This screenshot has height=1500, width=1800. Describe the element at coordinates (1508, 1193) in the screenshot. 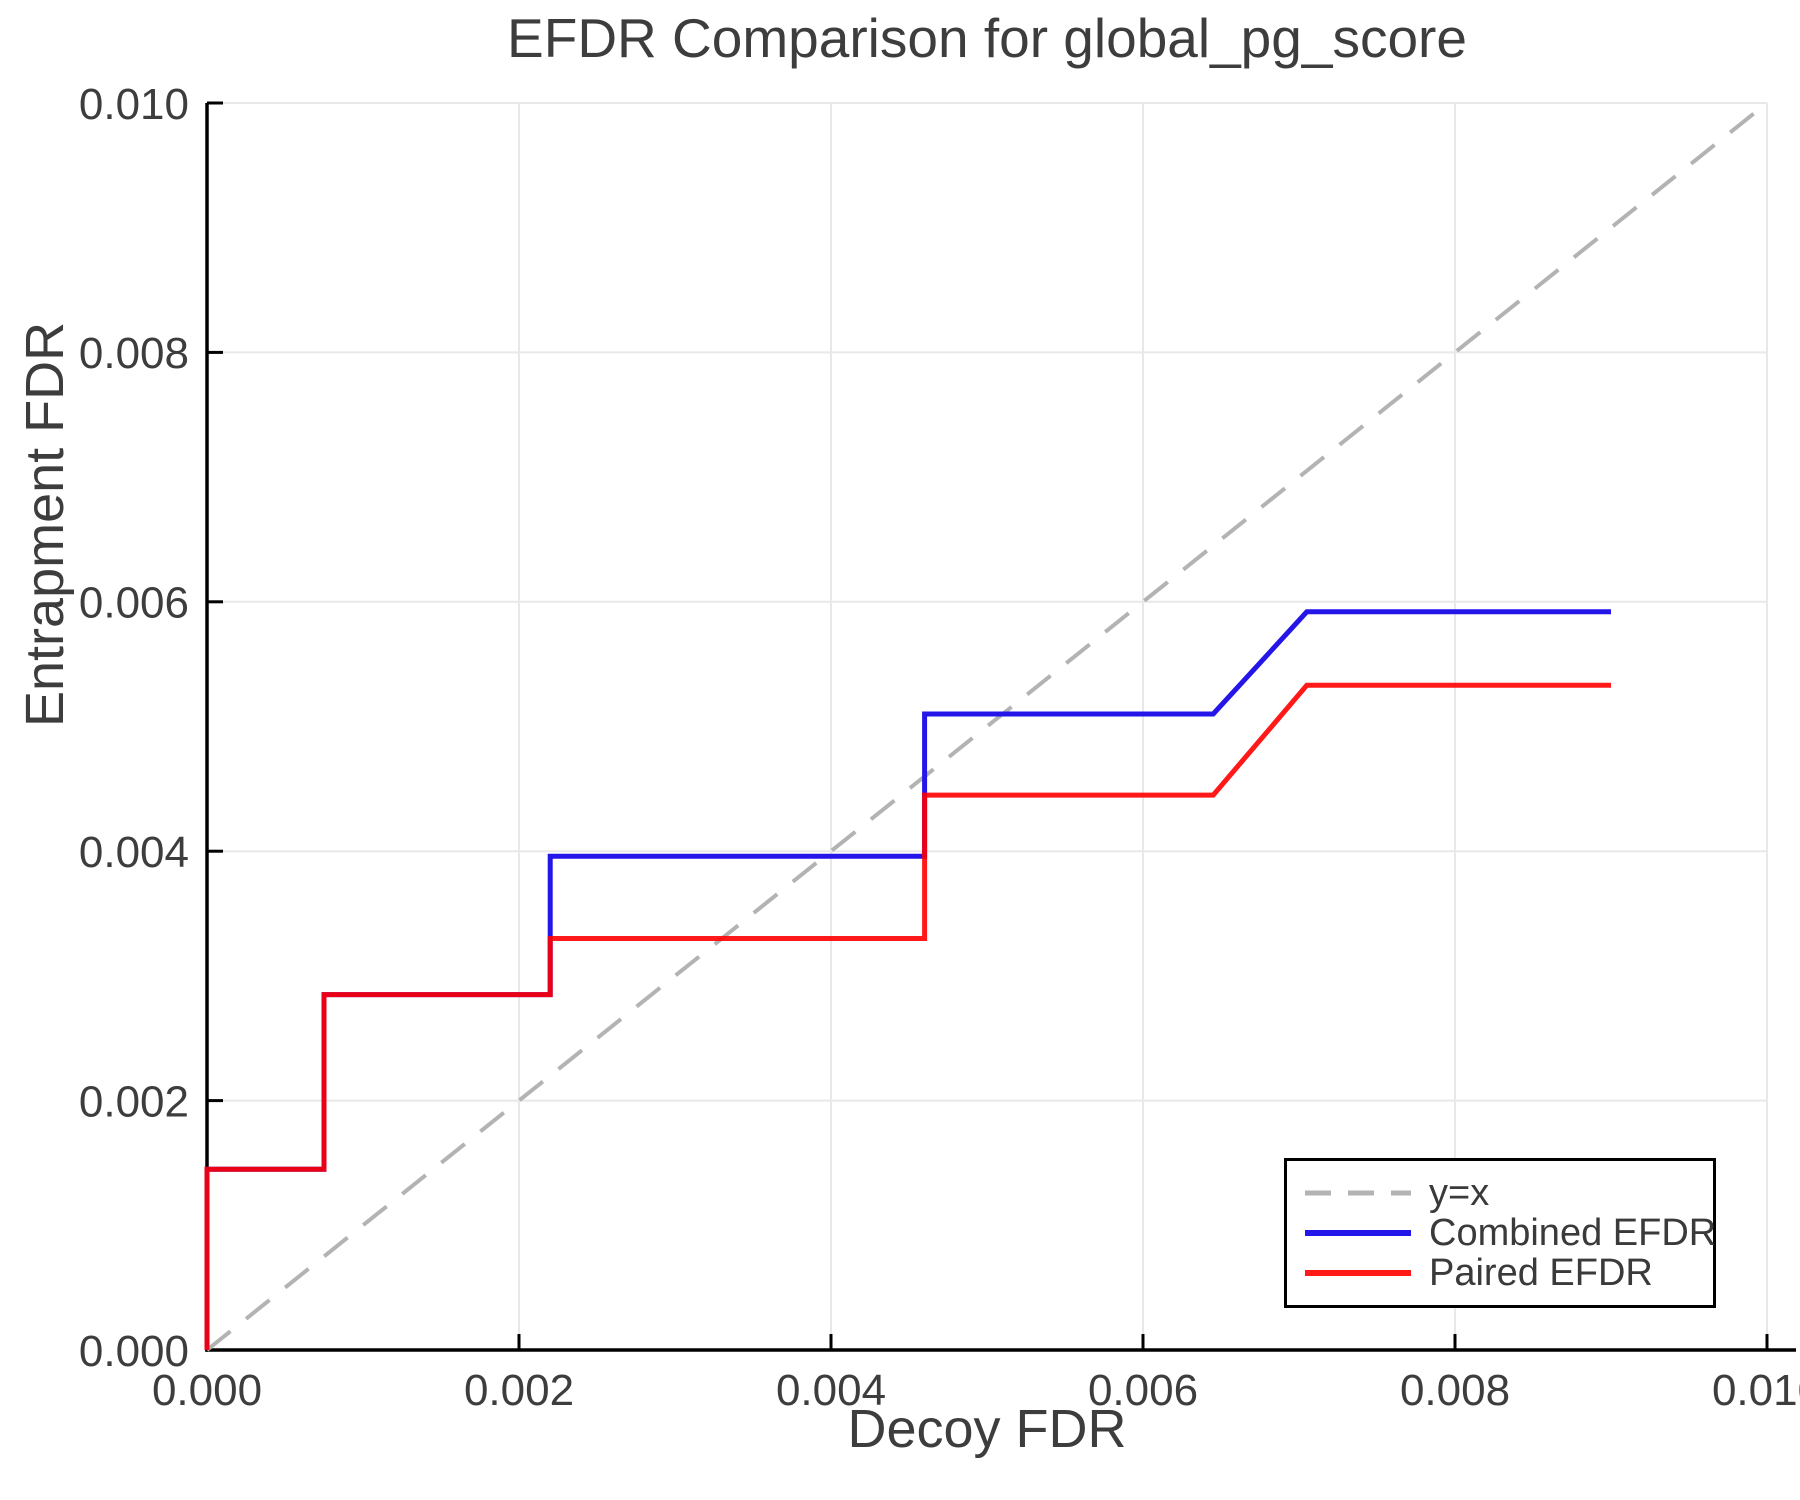

I see `legend-entry-identity: y=x` at that location.